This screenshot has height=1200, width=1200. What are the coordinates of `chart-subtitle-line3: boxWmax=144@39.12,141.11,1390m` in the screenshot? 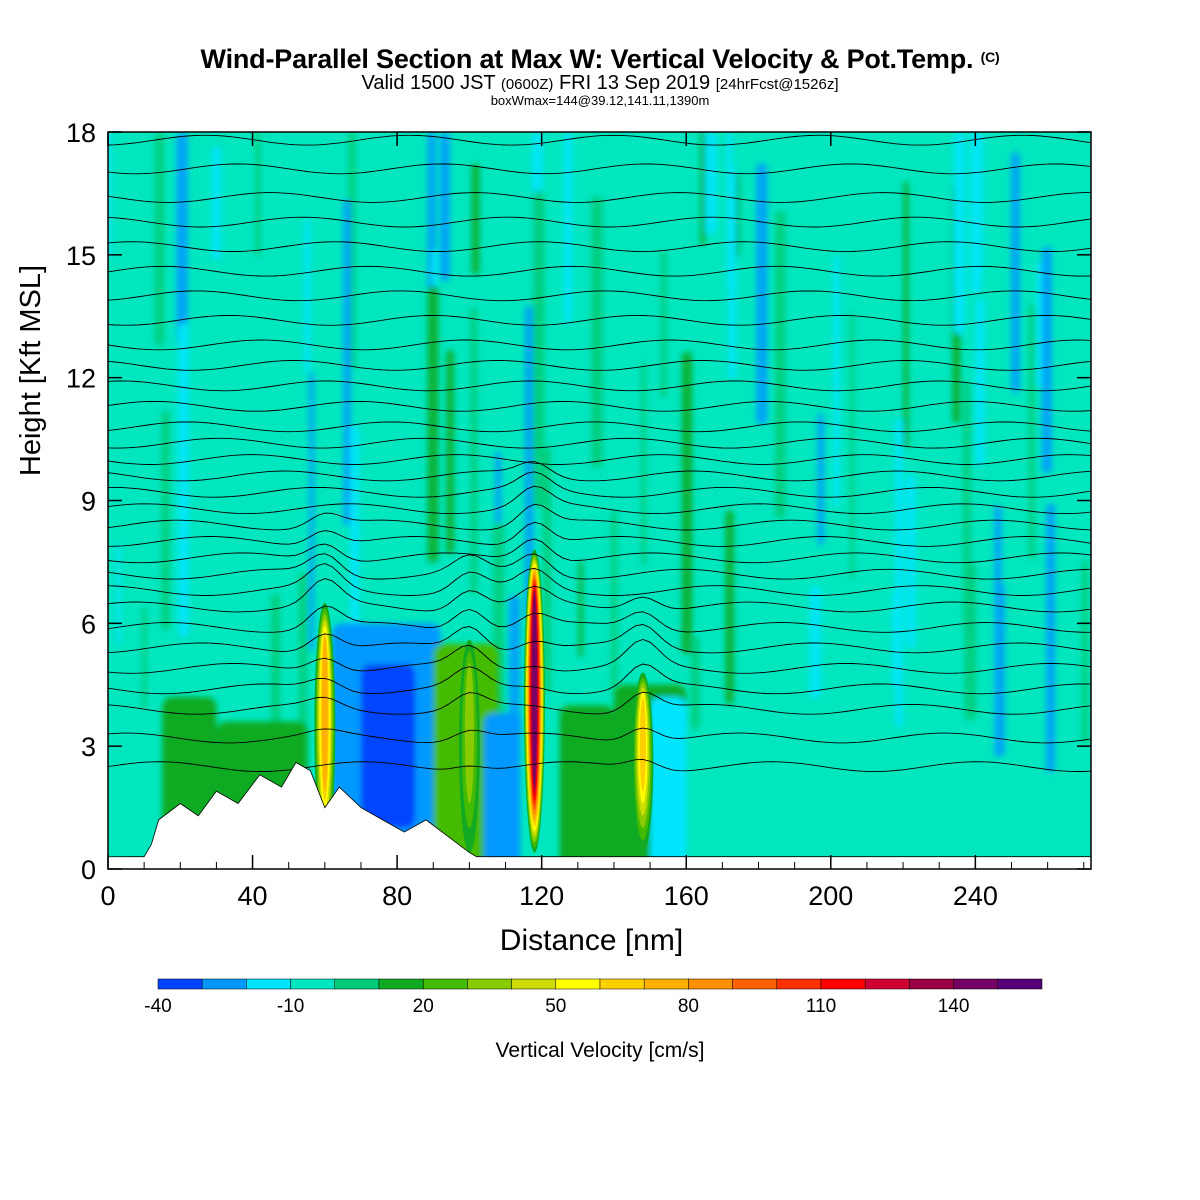 It's located at (600, 100).